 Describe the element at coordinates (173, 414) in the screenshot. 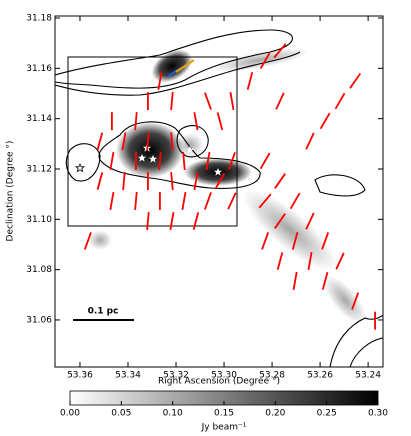

I see `colorbar-tick-label: 0.10` at that location.